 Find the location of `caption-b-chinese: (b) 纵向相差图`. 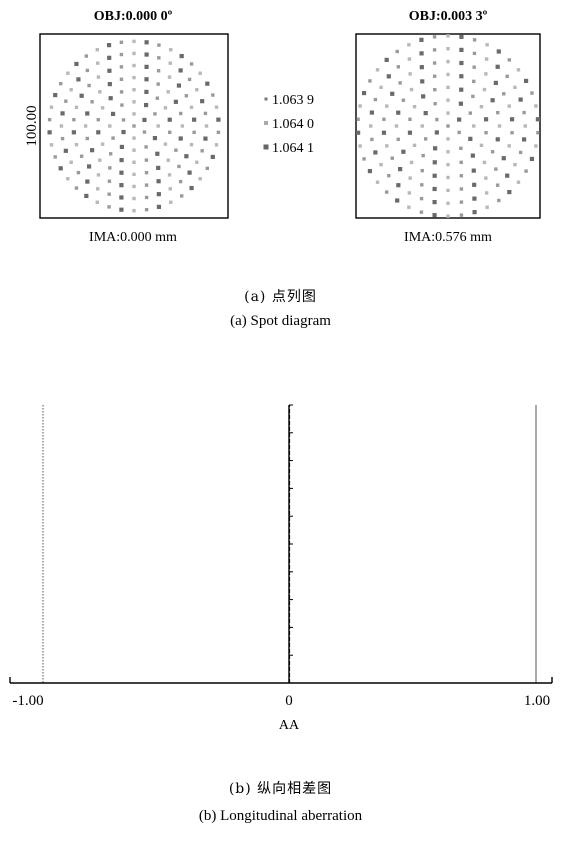

caption-b-chinese: (b) 纵向相差图 is located at coordinates (280, 789).